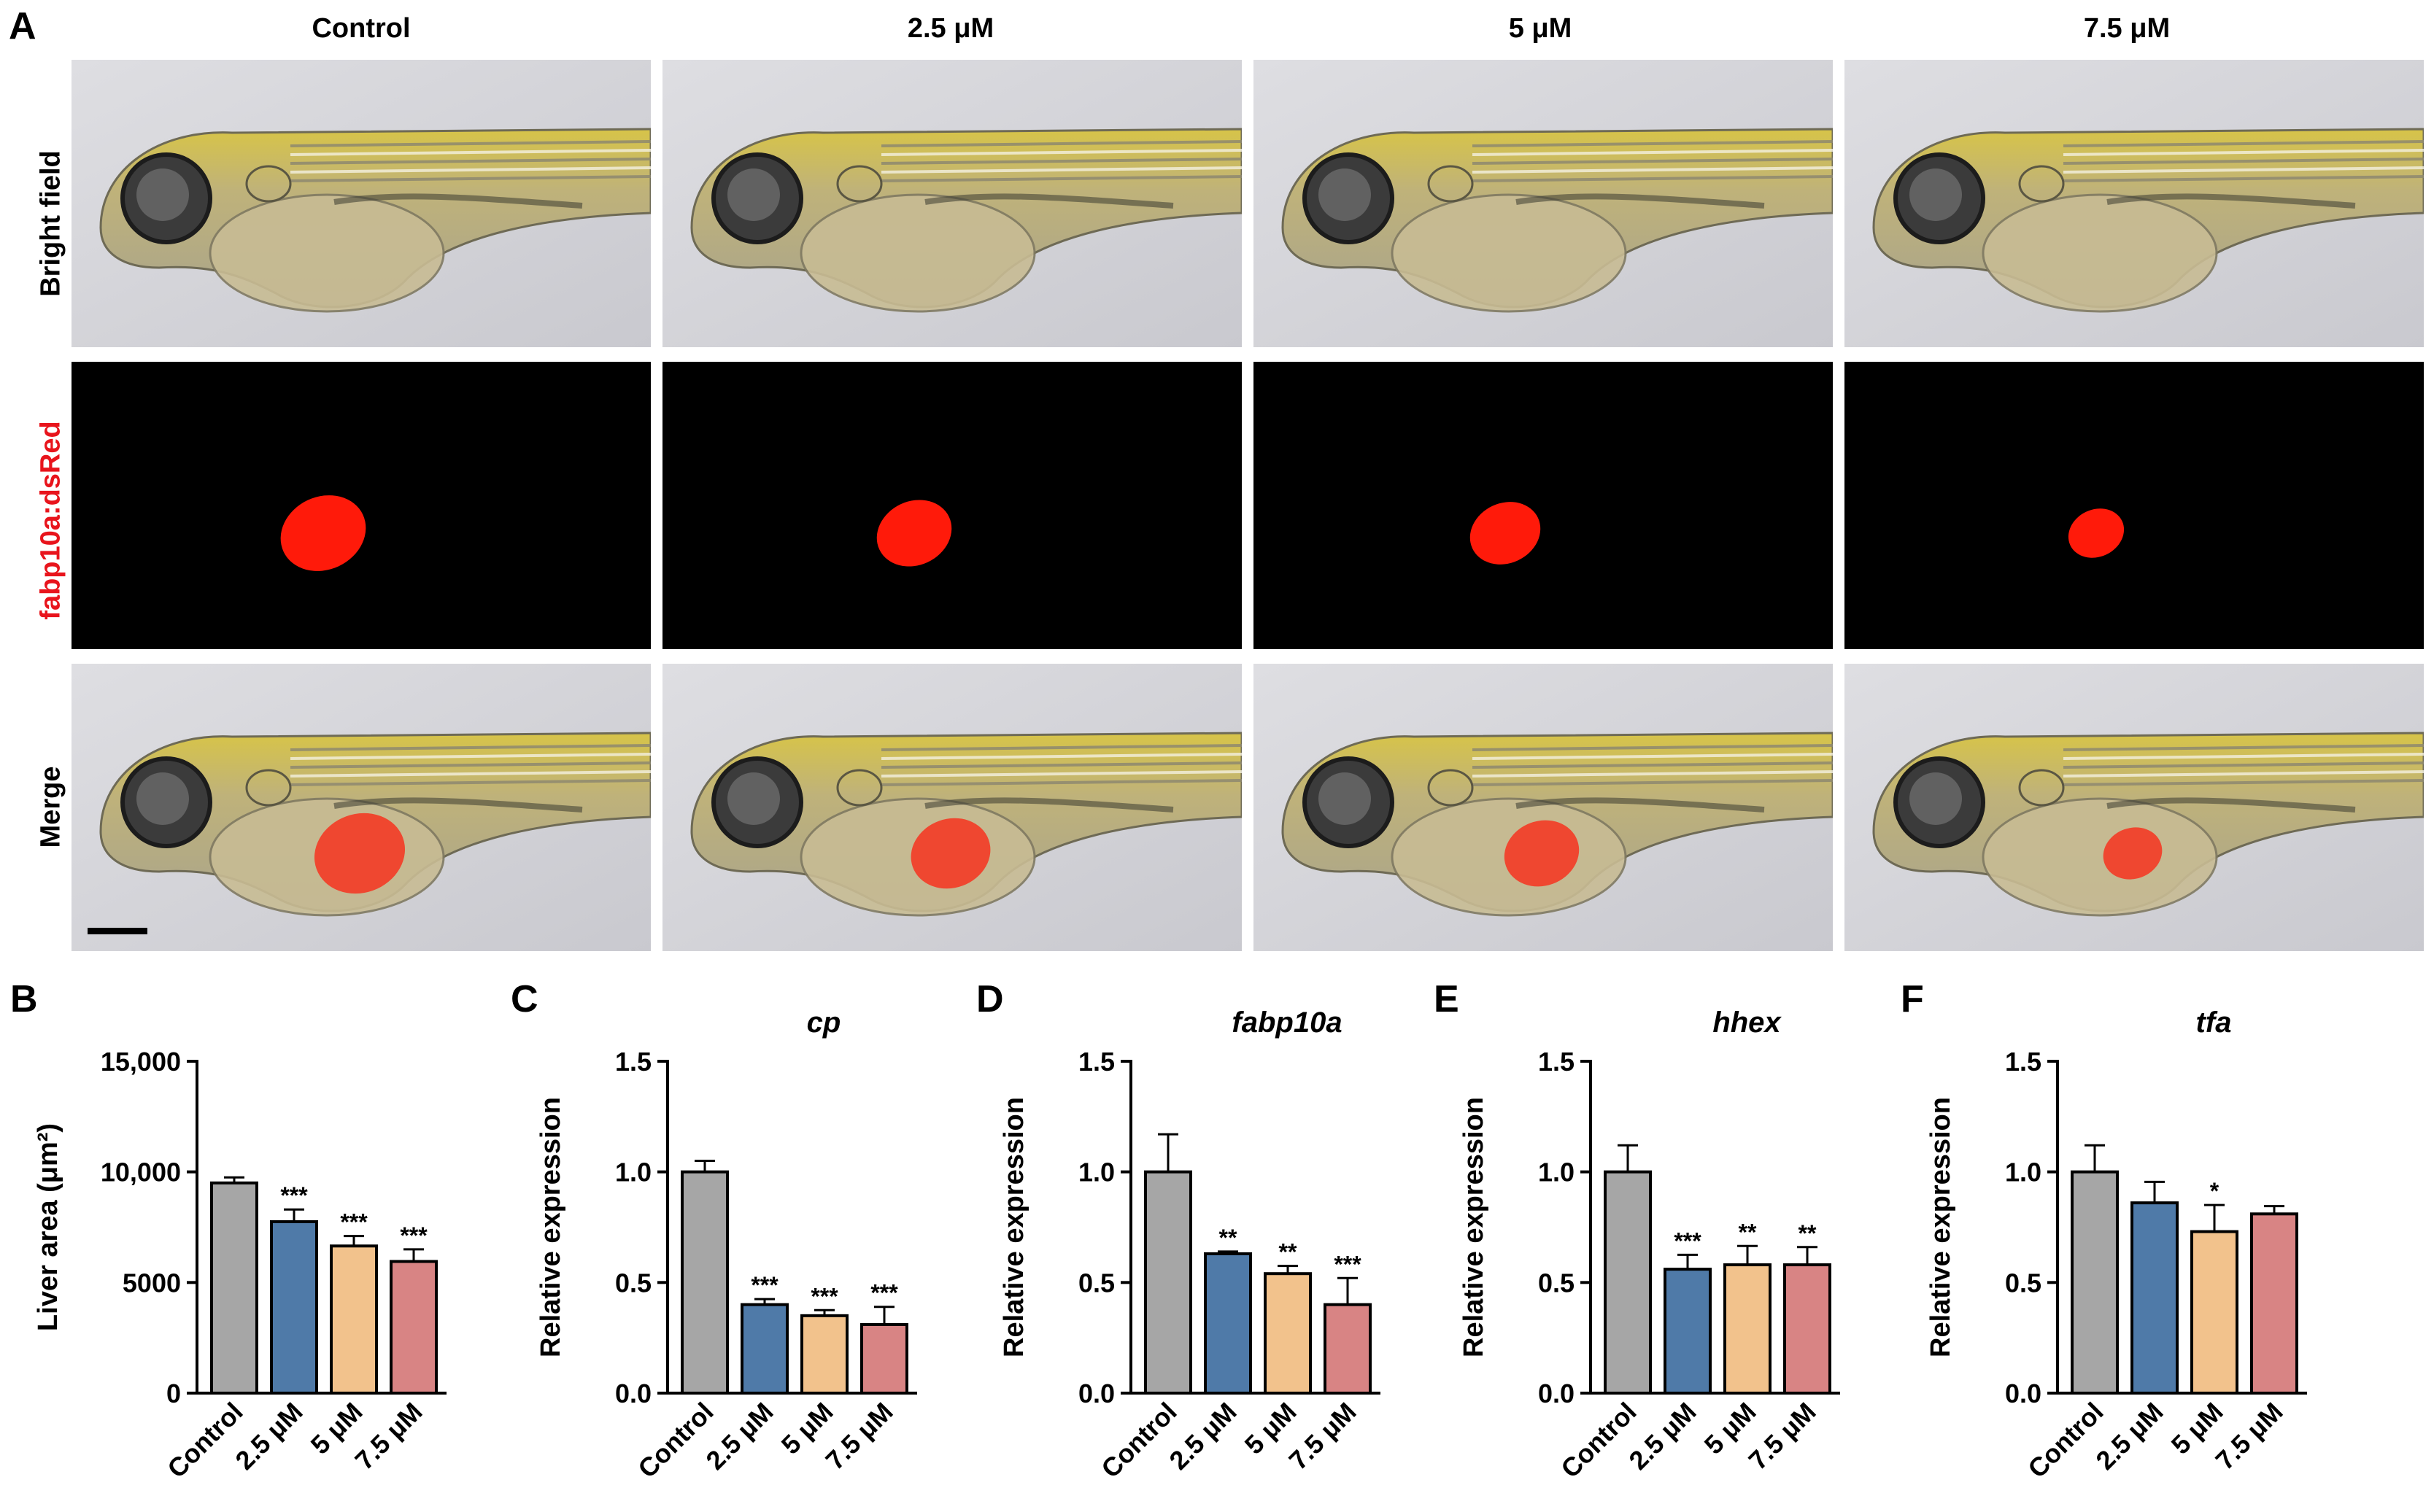  I want to click on row-label-merge: Merge, so click(50, 807).